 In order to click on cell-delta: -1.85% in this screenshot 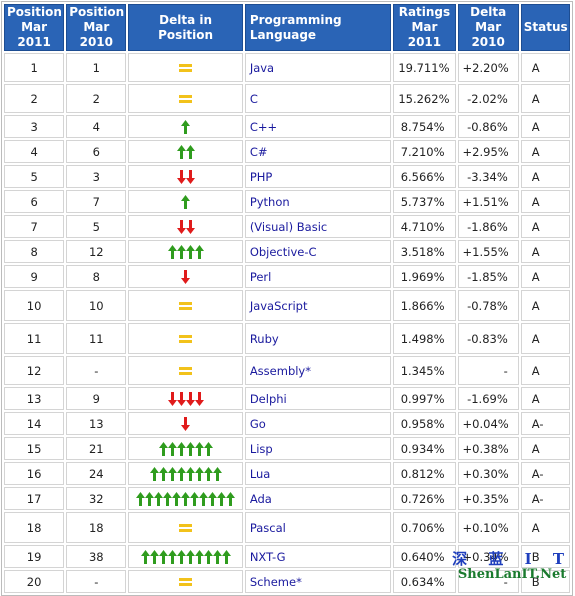, I will do `click(488, 276)`.